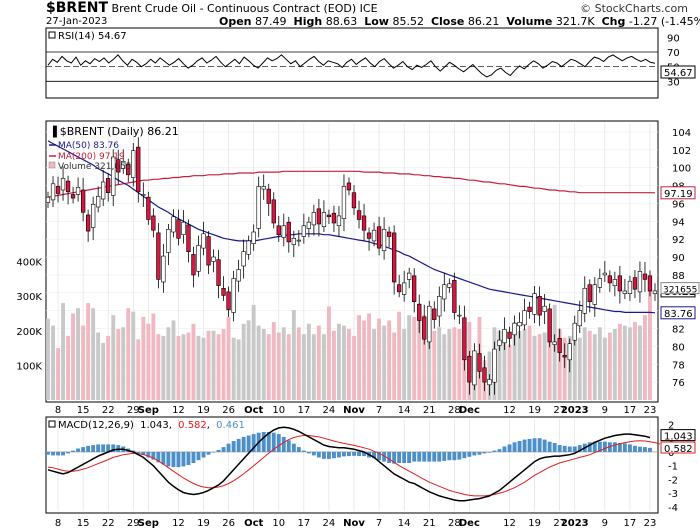 The image size is (700, 530). Describe the element at coordinates (447, 21) in the screenshot. I see `close-label: Close` at that location.